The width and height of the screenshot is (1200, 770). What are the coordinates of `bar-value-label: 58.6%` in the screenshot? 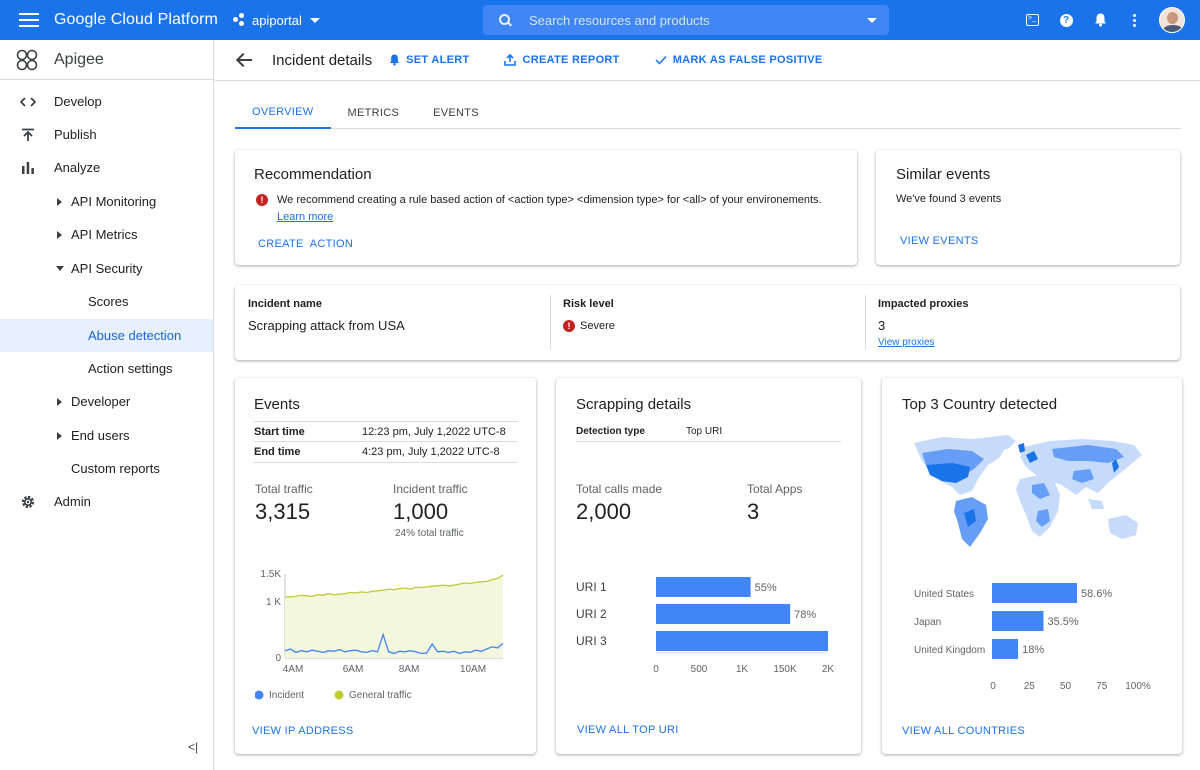 It's located at (1096, 594).